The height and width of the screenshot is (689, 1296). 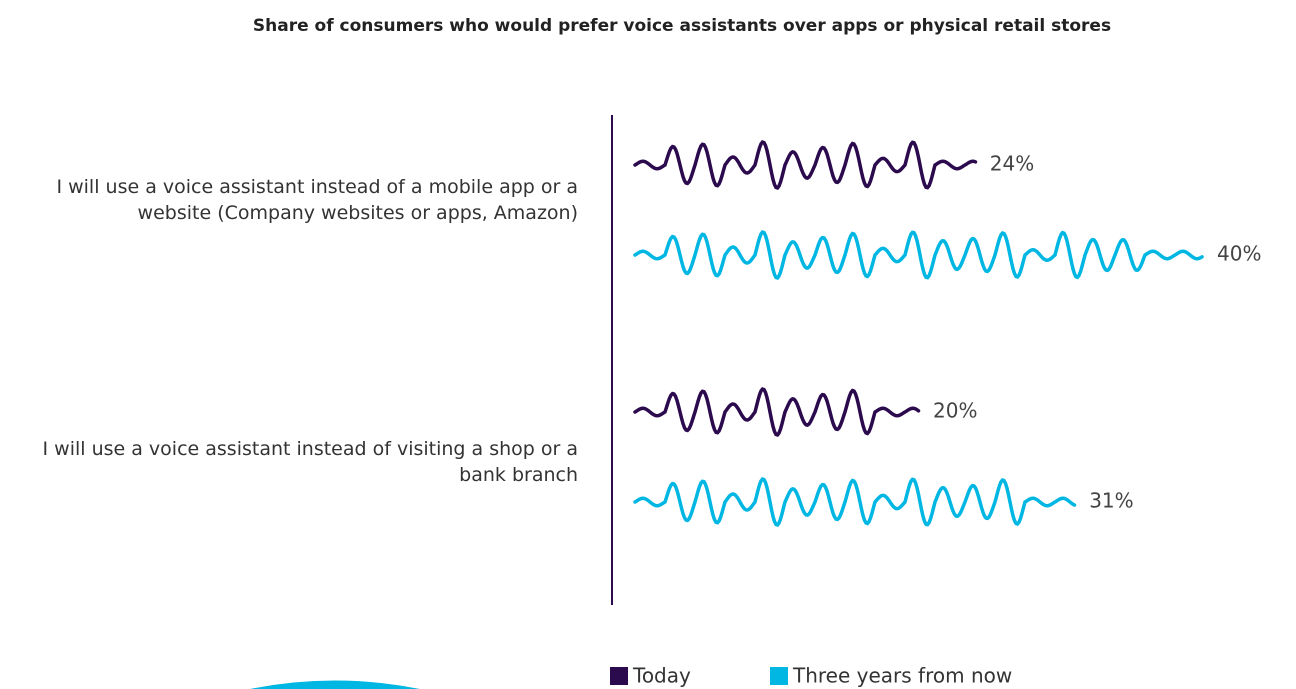 I want to click on legend-label: Today, so click(x=661, y=676).